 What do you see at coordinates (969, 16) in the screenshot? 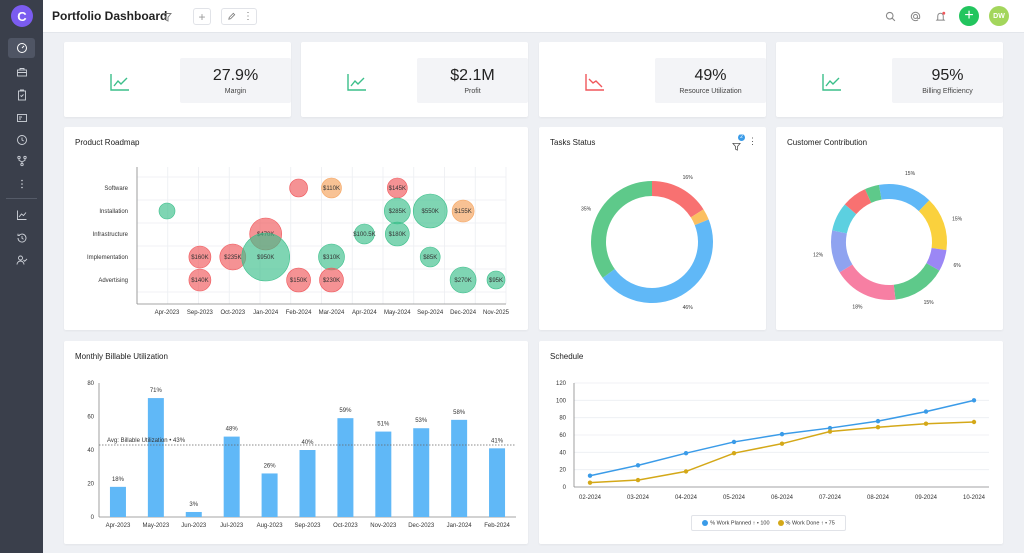
I see `create-button: +` at bounding box center [969, 16].